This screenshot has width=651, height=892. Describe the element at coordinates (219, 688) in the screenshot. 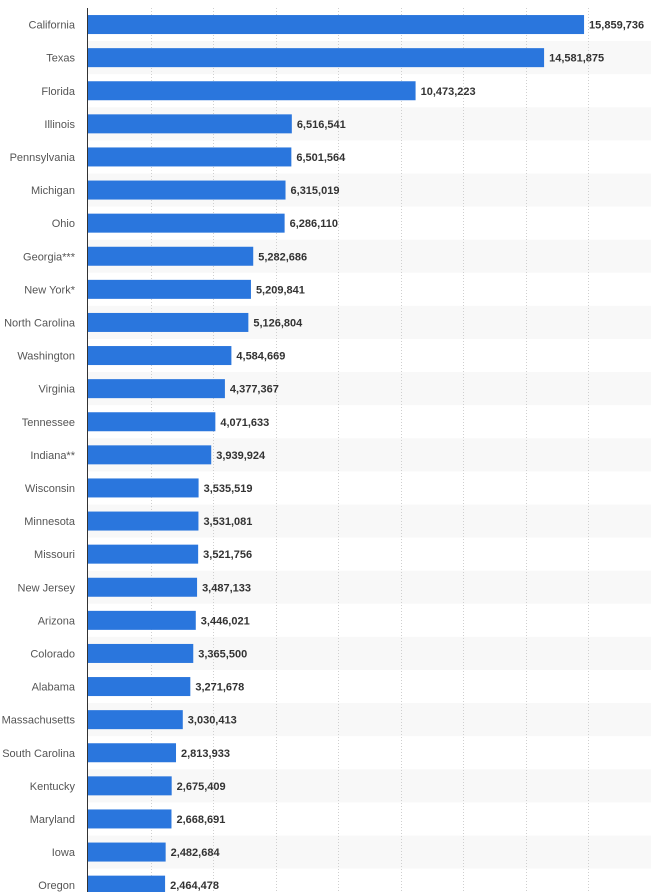

I see `value-label: 3,271,678` at that location.